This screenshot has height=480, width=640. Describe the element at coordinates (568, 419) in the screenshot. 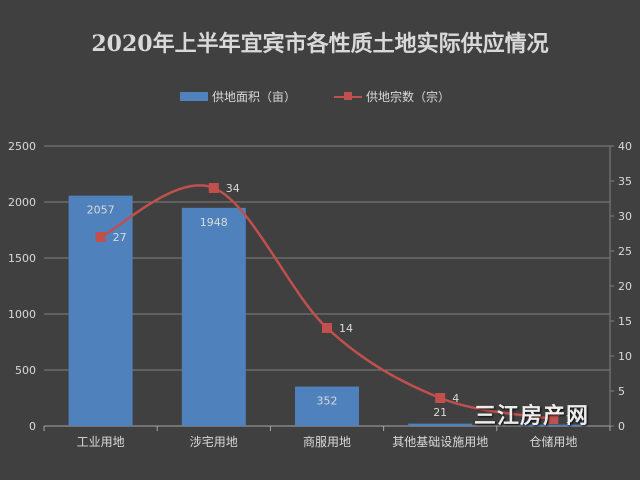

I see `line-value-label: 1` at that location.